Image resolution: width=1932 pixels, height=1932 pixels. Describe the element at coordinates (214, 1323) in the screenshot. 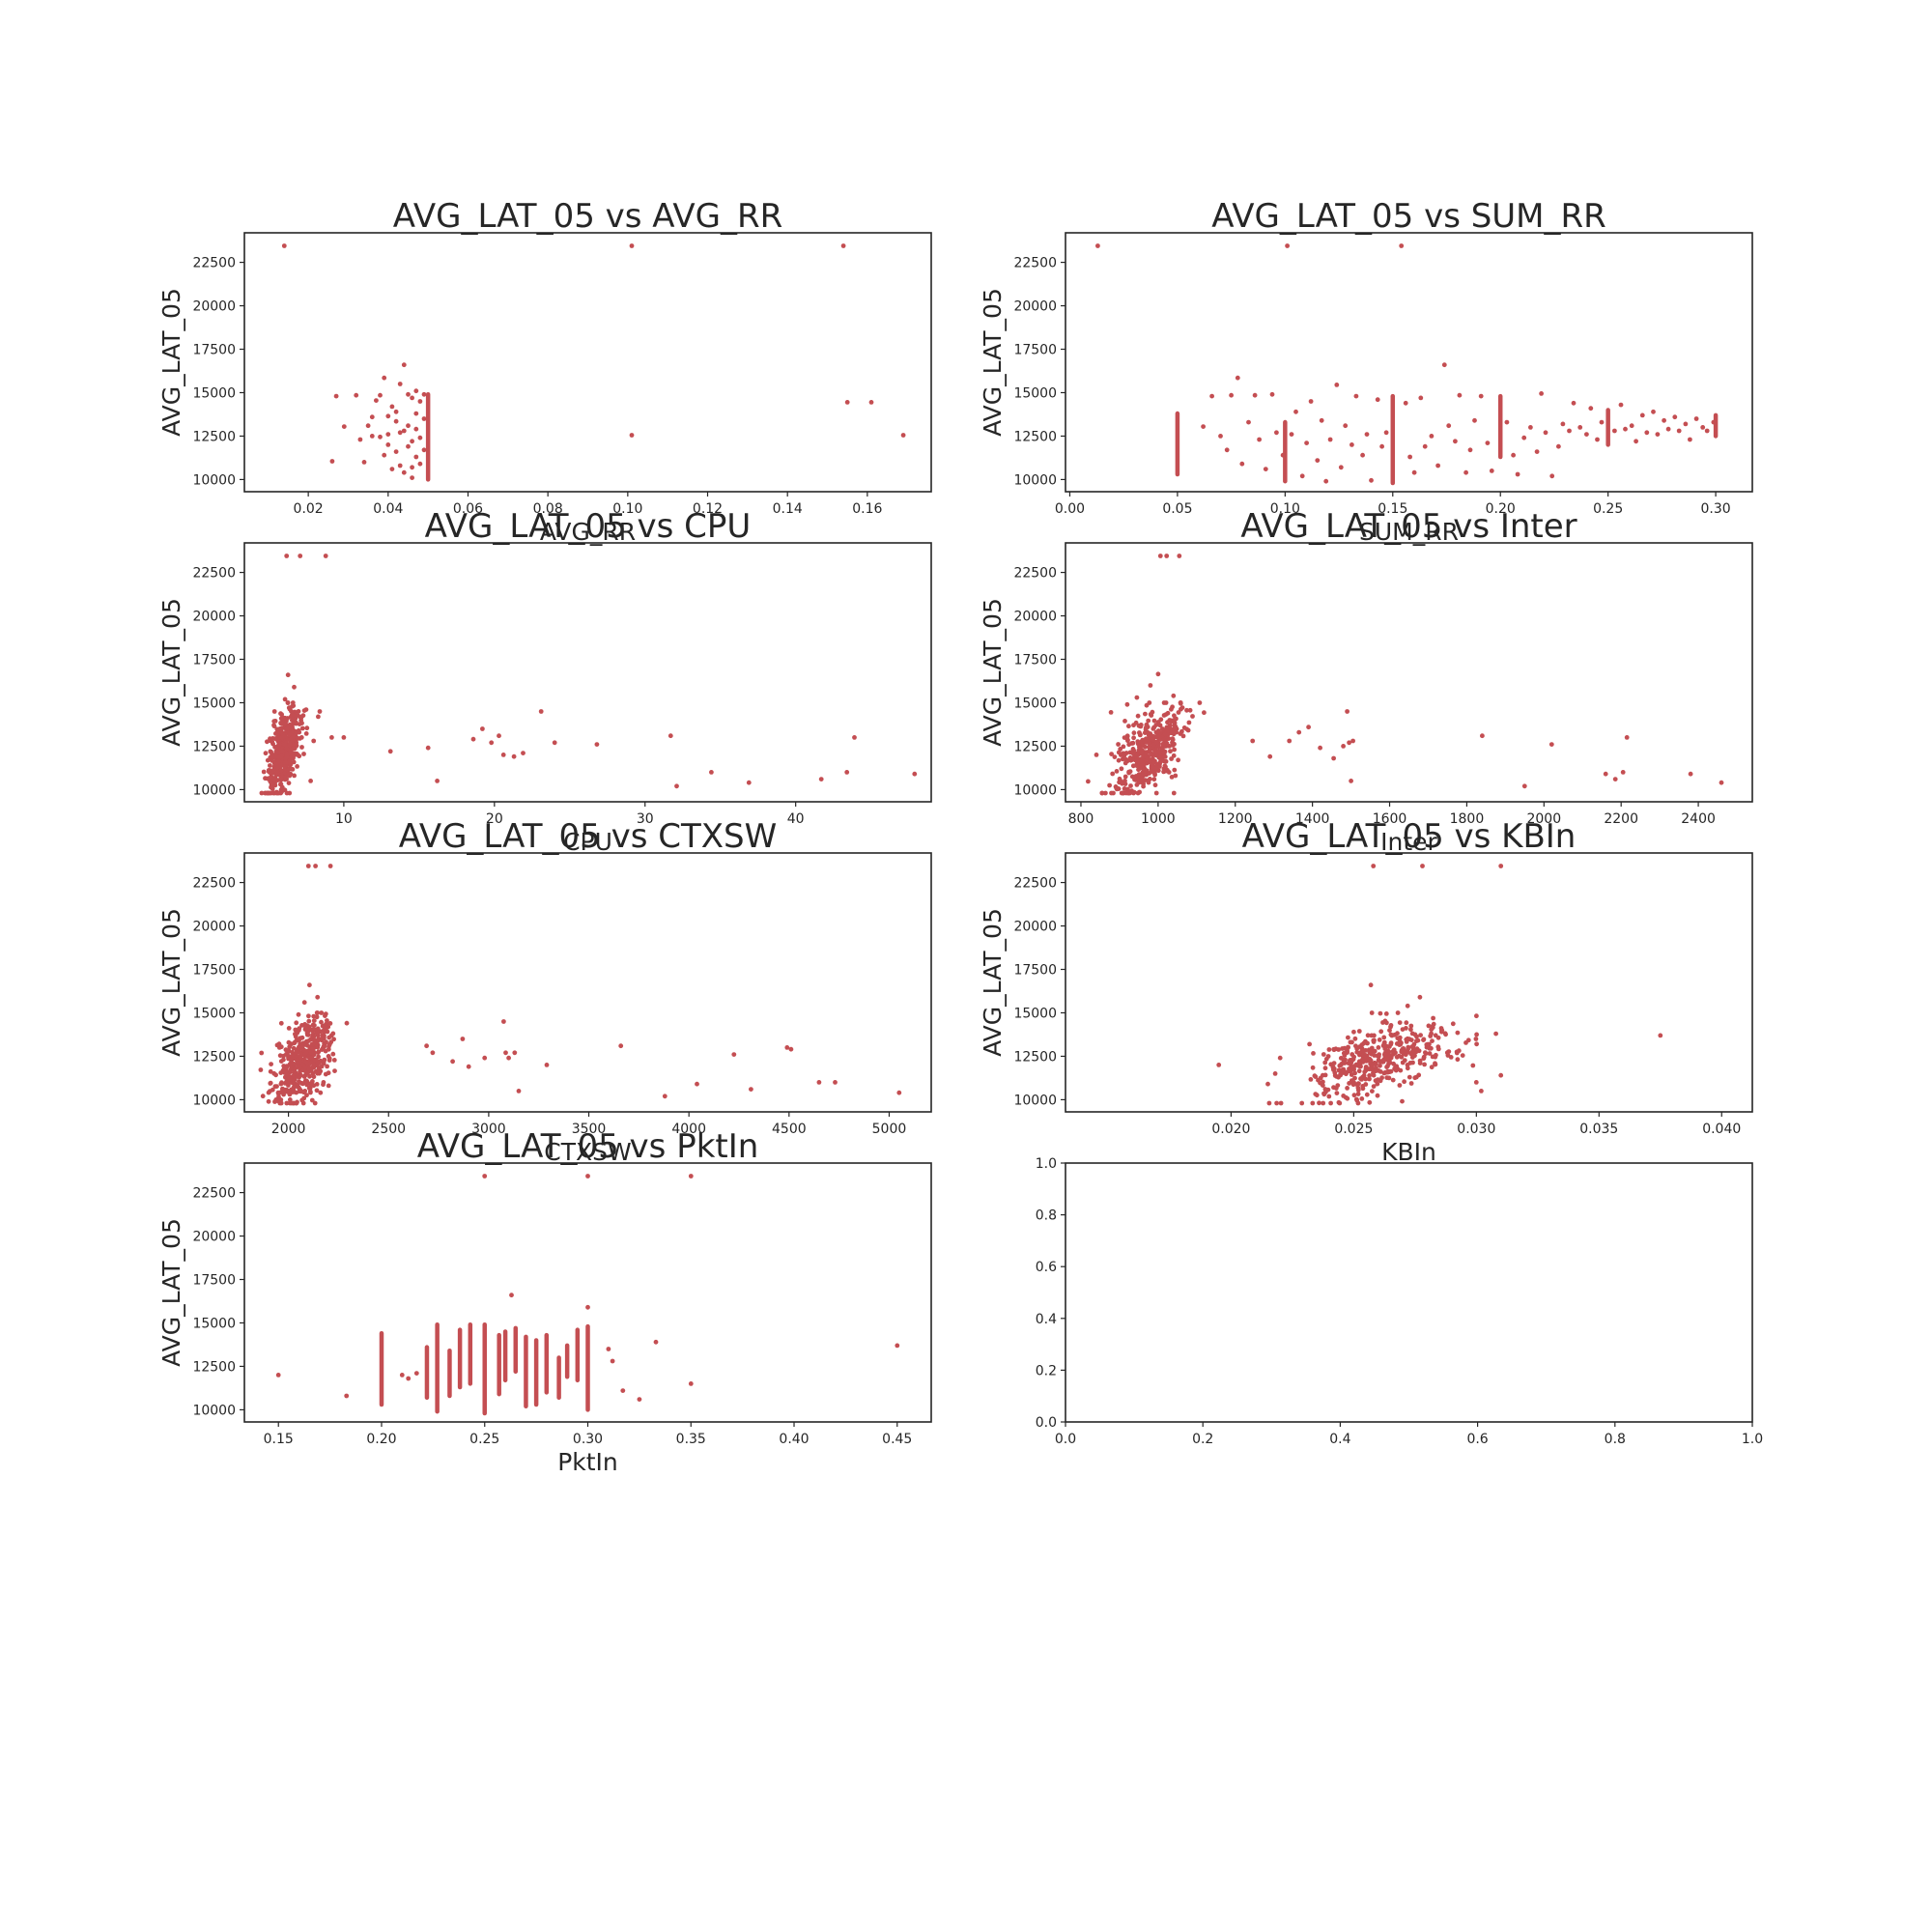

I see `y-tick-label: 15000` at that location.